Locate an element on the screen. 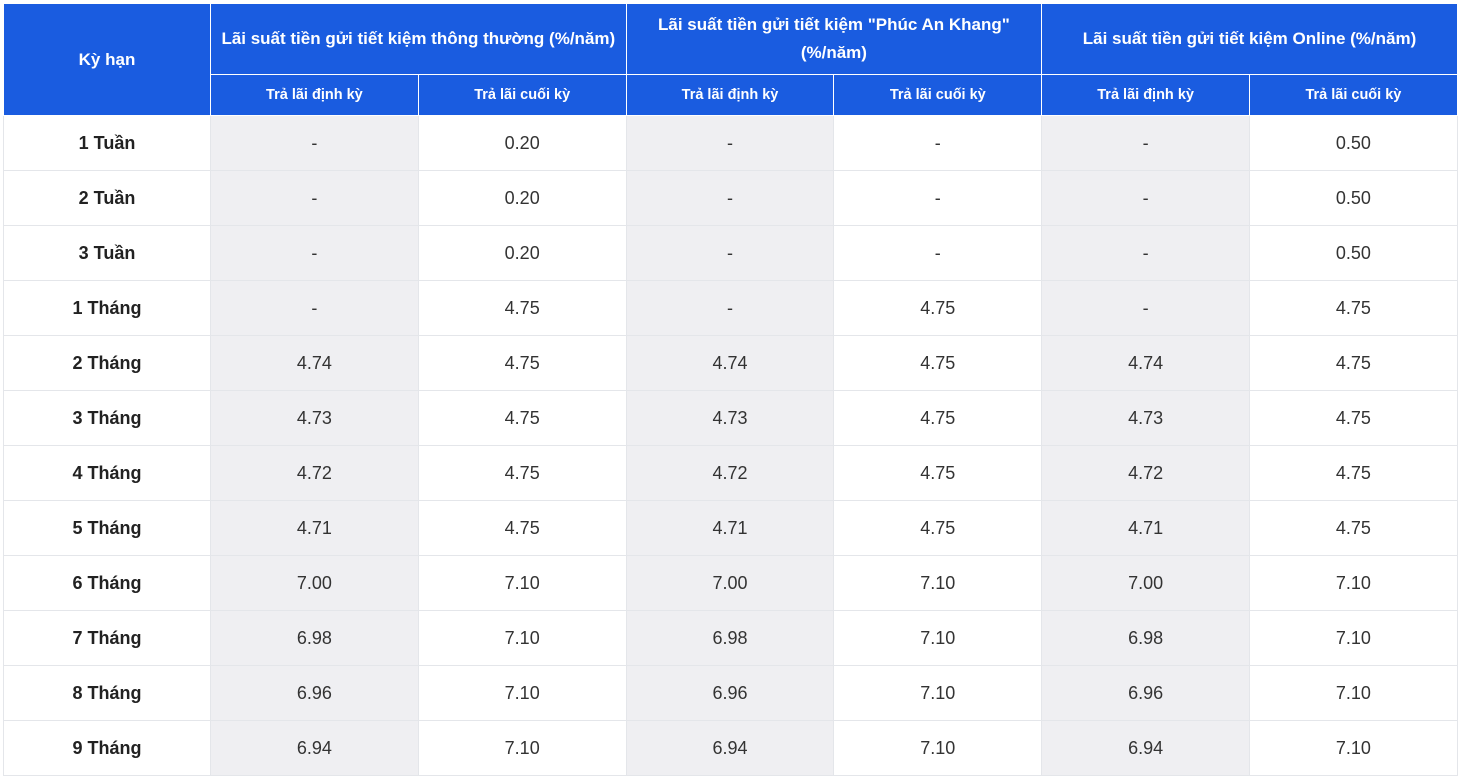 Image resolution: width=1460 pixels, height=778 pixels. table-row: 1 Tháng -4.75-4.75-4.75 is located at coordinates (730, 308).